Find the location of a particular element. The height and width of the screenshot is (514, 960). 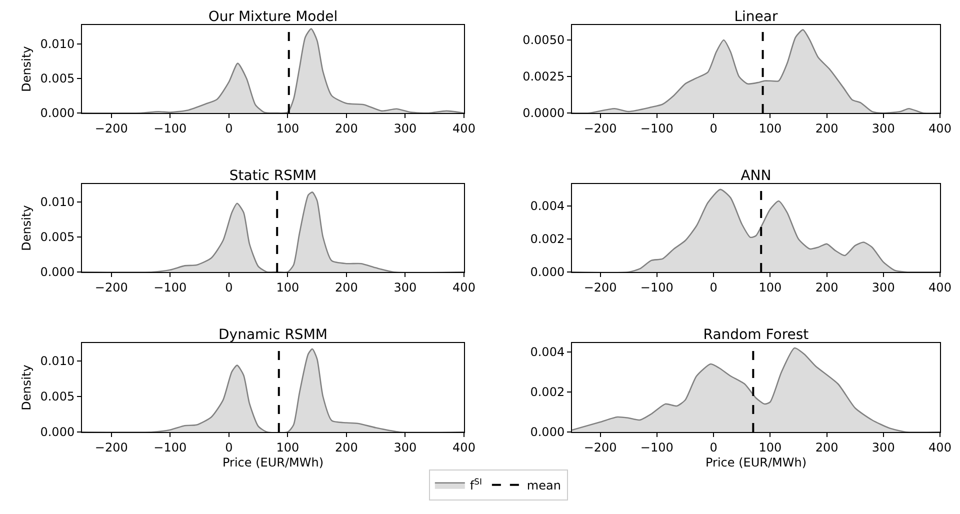

y-tick-label: 0.0025 is located at coordinates (543, 77).